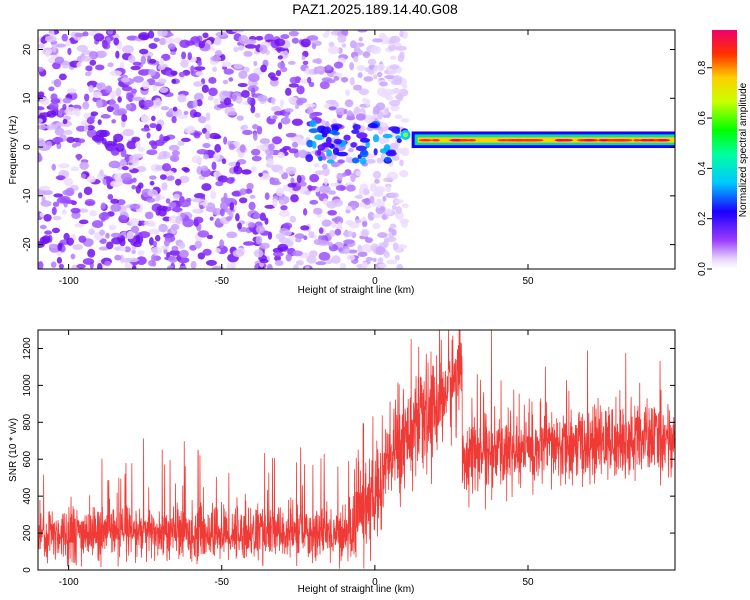 The width and height of the screenshot is (750, 600). I want to click on colorbar-gradient, so click(724, 149).